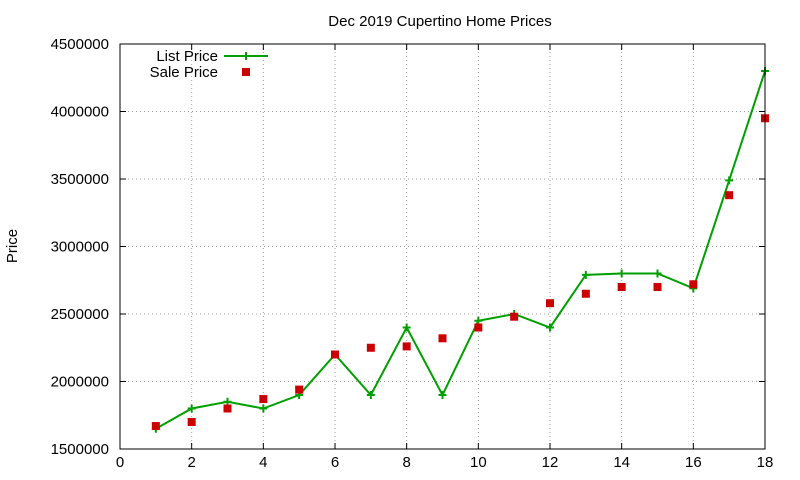 Image resolution: width=800 pixels, height=480 pixels. What do you see at coordinates (80, 247) in the screenshot?
I see `y-tick-label: 3000000` at bounding box center [80, 247].